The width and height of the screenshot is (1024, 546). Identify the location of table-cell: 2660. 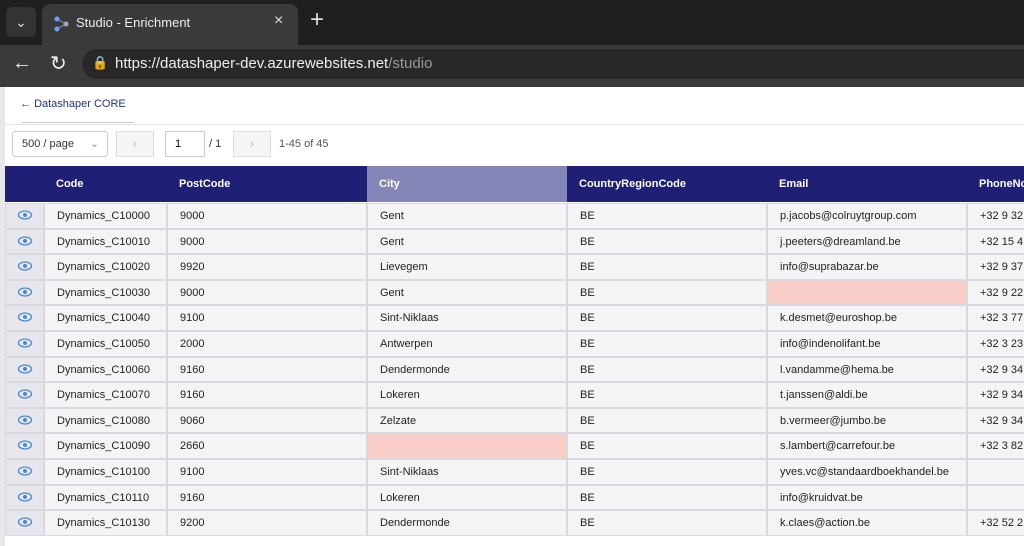
(267, 446).